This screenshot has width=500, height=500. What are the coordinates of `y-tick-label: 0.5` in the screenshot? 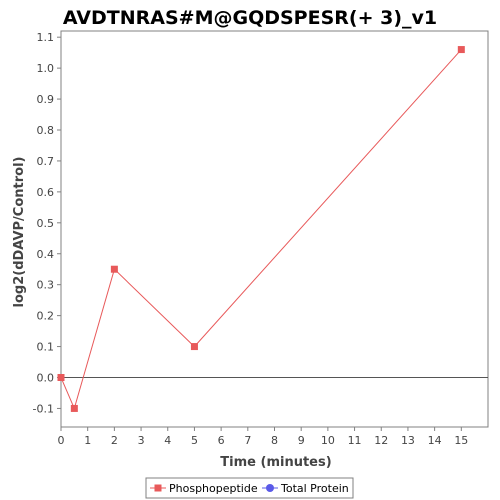 It's located at (46, 223).